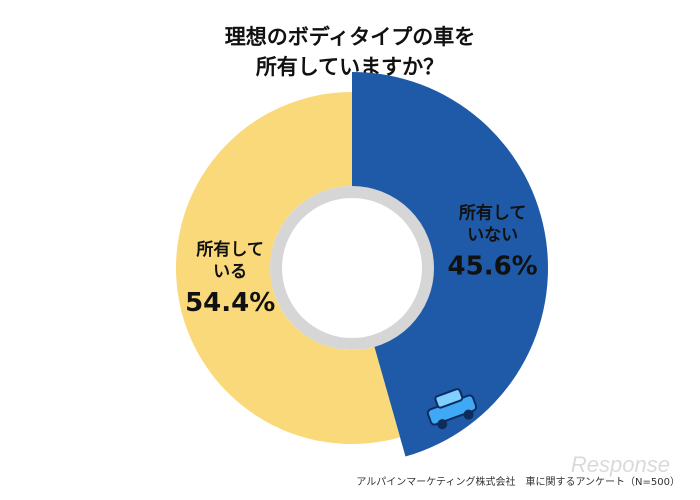 The width and height of the screenshot is (700, 500). I want to click on donut-hole, so click(352, 268).